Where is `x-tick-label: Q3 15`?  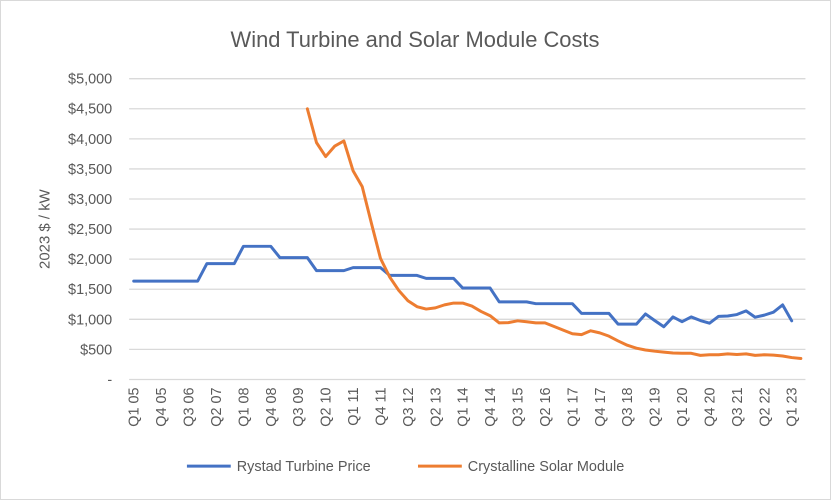
x-tick-label: Q3 15 is located at coordinates (519, 406).